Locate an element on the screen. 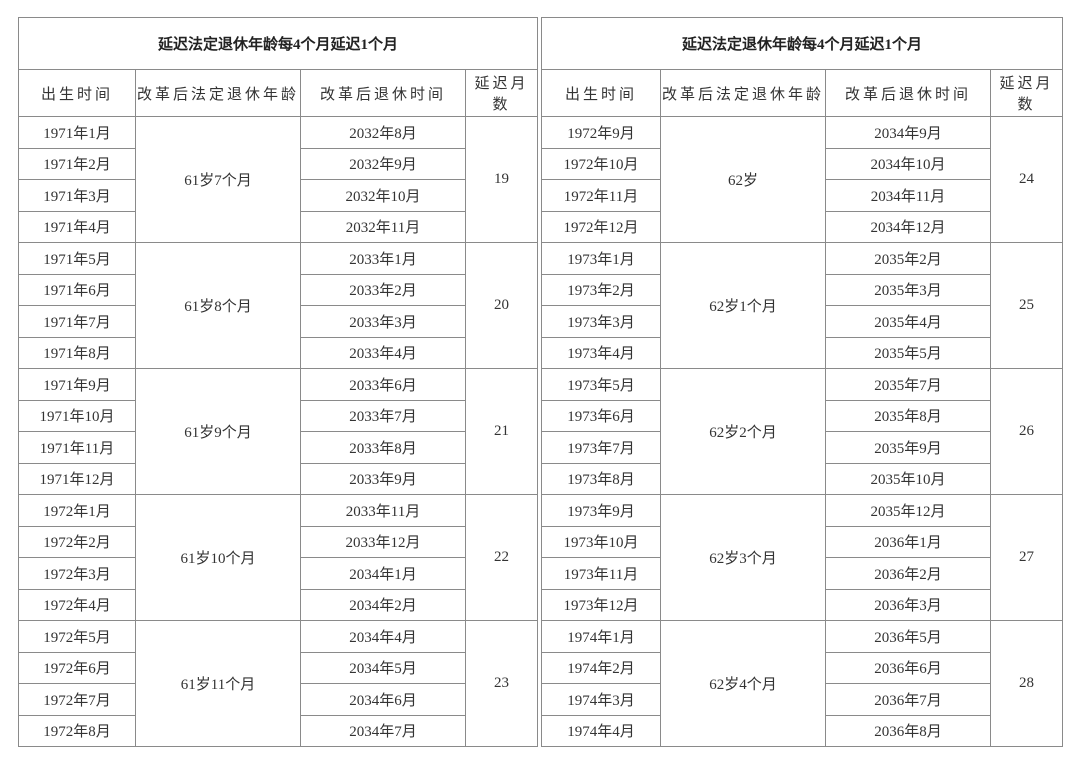 This screenshot has height=762, width=1080. birth-date-cell: 1972年9月 is located at coordinates (601, 132).